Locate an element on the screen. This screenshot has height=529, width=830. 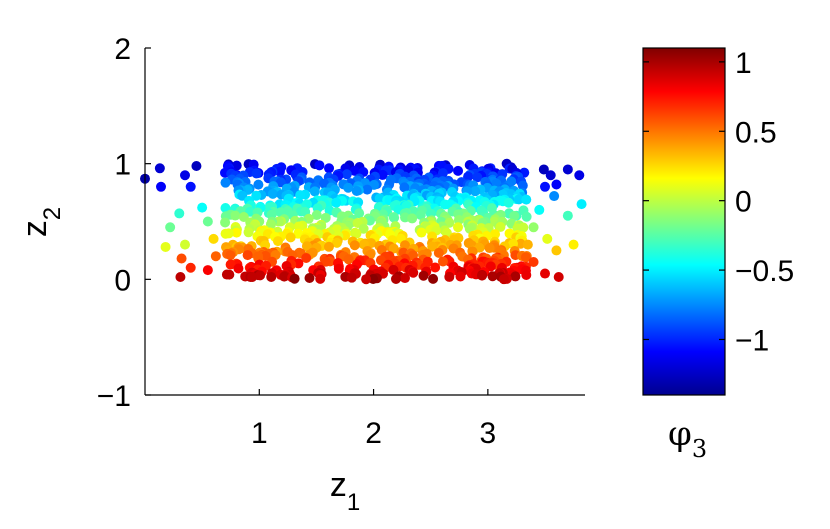
y-axis-label: z2 is located at coordinates (41, 222).